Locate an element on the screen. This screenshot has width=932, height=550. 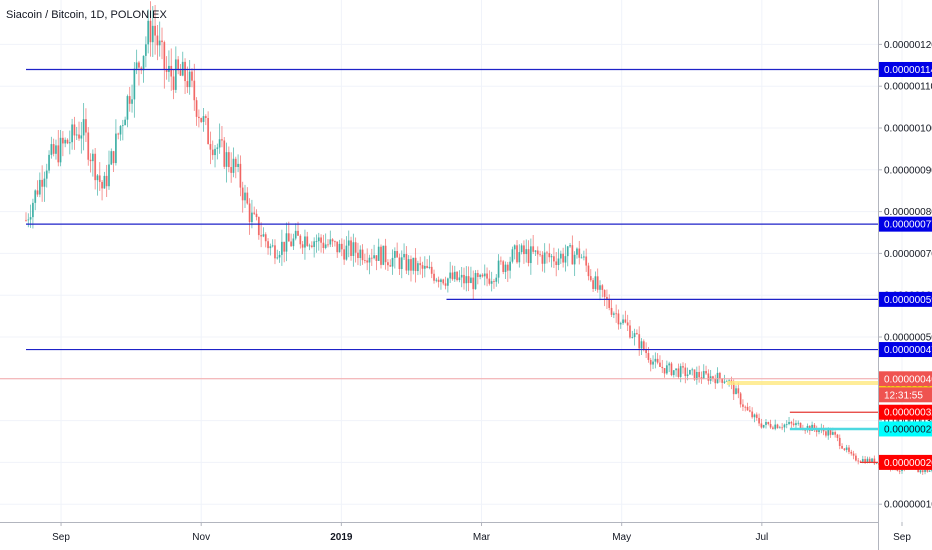
price-axis-label: 0.00000090 is located at coordinates (908, 170).